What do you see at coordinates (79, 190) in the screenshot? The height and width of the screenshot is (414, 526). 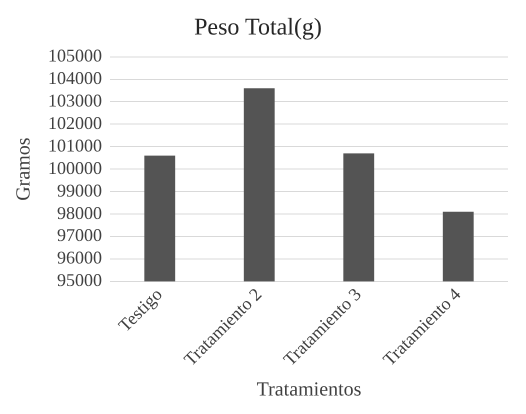 I see `y-tick-label: 99000` at bounding box center [79, 190].